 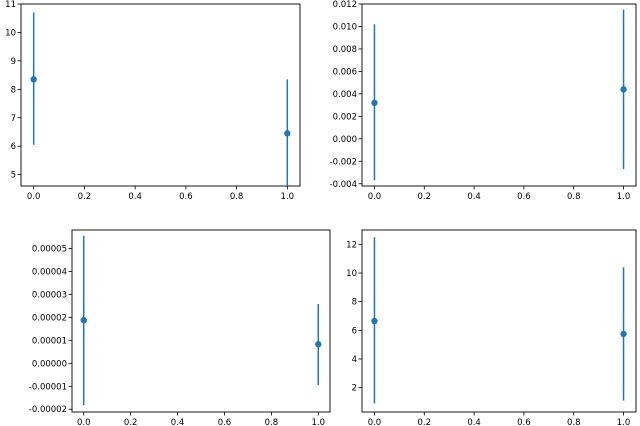 I want to click on y-tick-label: 0.00003, so click(x=49, y=295).